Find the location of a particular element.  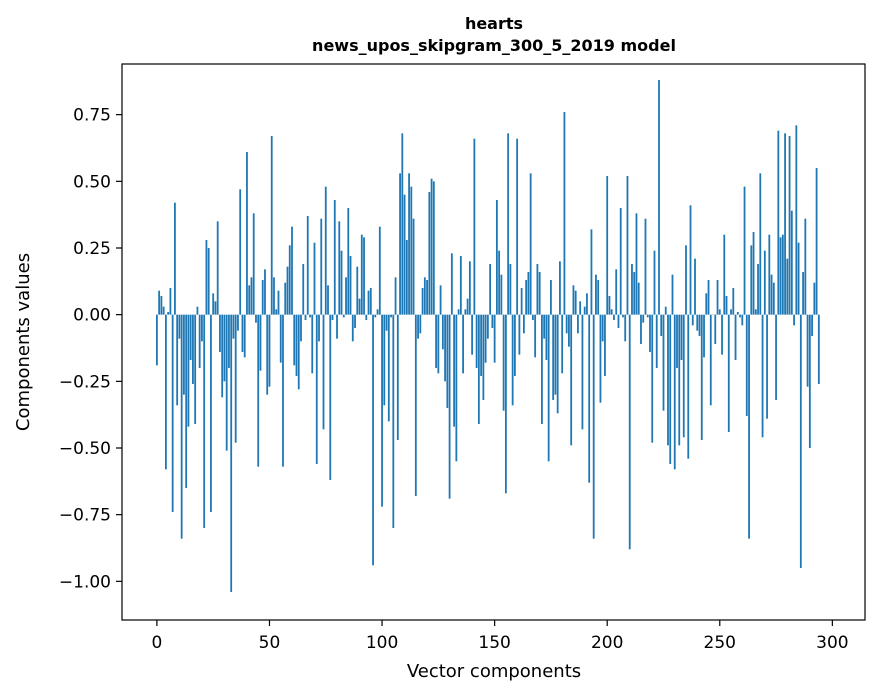

y-tick-label: −0.50 is located at coordinates (85, 449).